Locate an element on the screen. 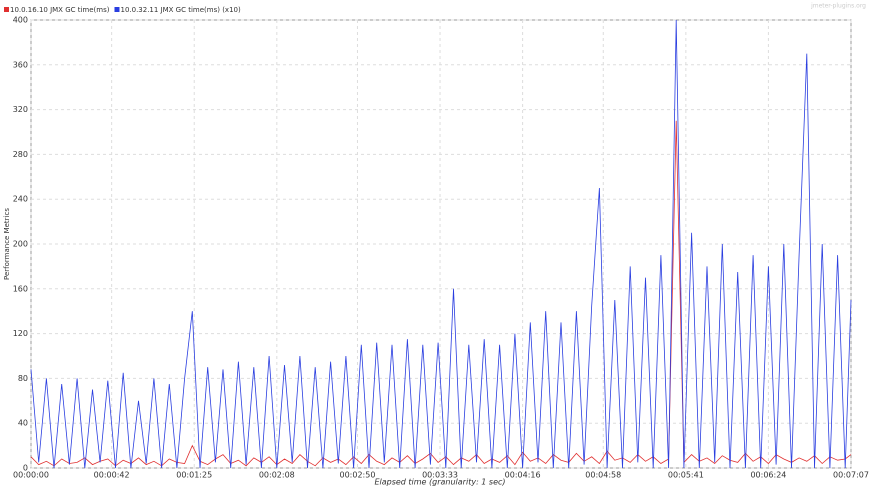 The width and height of the screenshot is (875, 490). legend-label: 10.0.16.10 JMX GC time(ms) is located at coordinates (60, 10).